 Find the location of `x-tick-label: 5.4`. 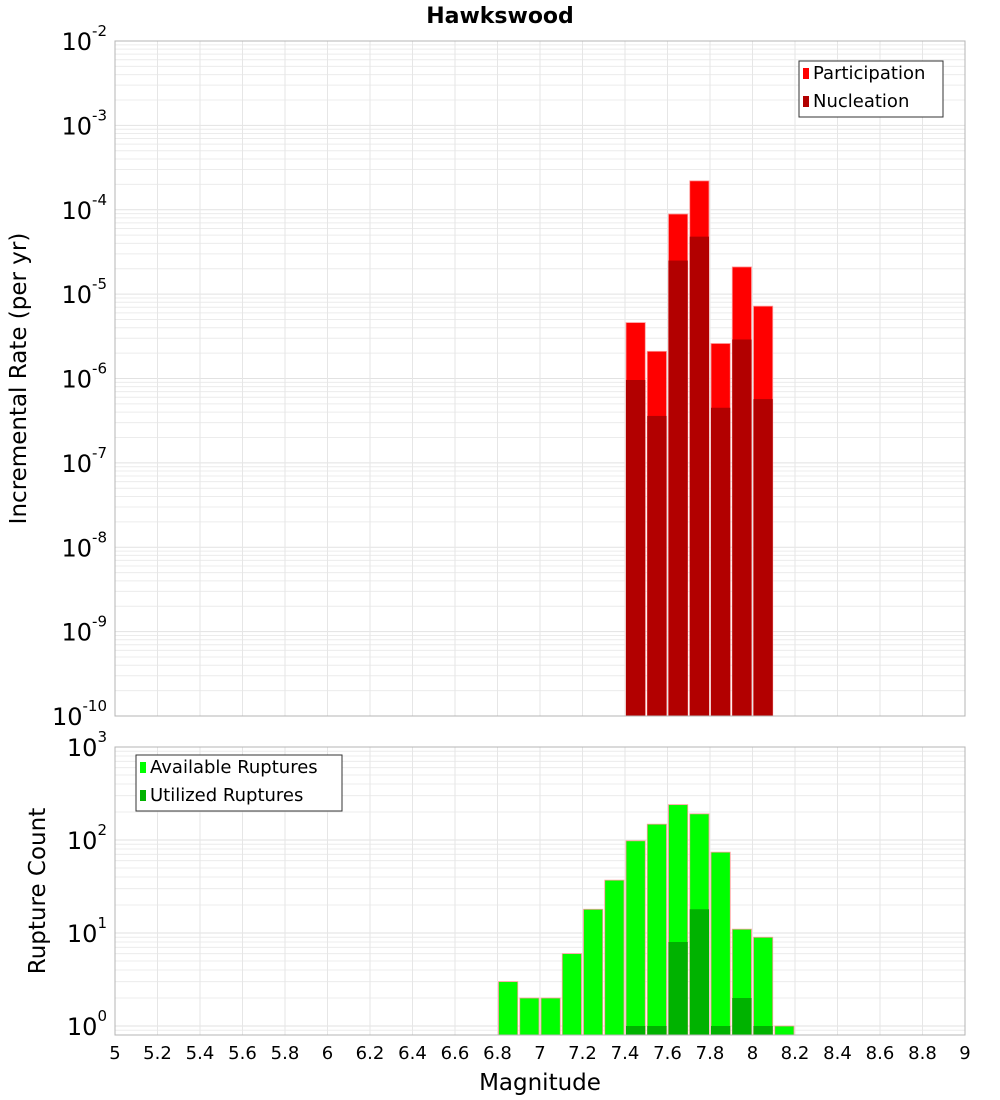

x-tick-label: 5.4 is located at coordinates (200, 1053).